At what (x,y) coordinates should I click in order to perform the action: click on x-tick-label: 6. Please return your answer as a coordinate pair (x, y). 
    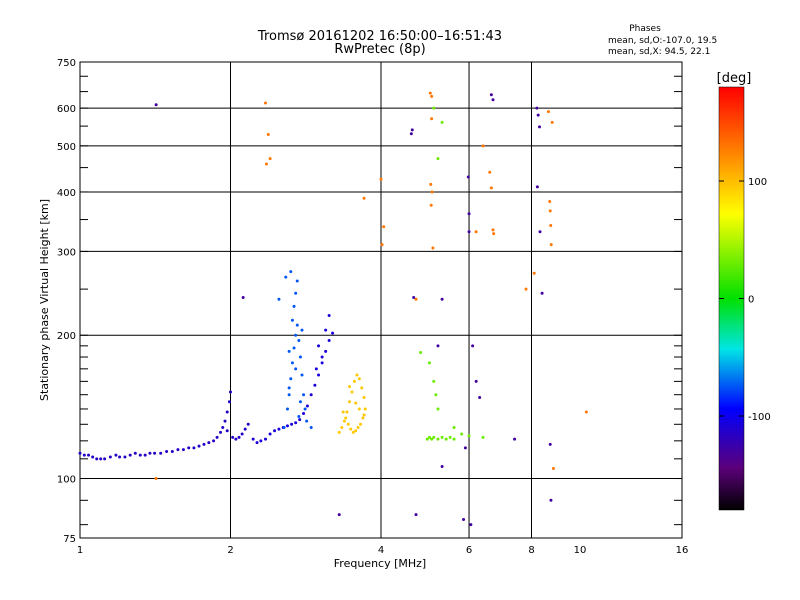
    Looking at the image, I should click on (469, 550).